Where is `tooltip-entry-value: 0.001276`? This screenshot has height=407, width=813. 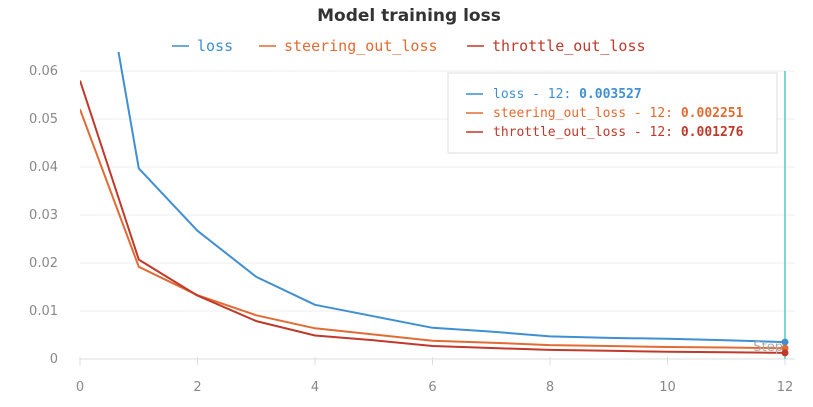 tooltip-entry-value: 0.001276 is located at coordinates (712, 132).